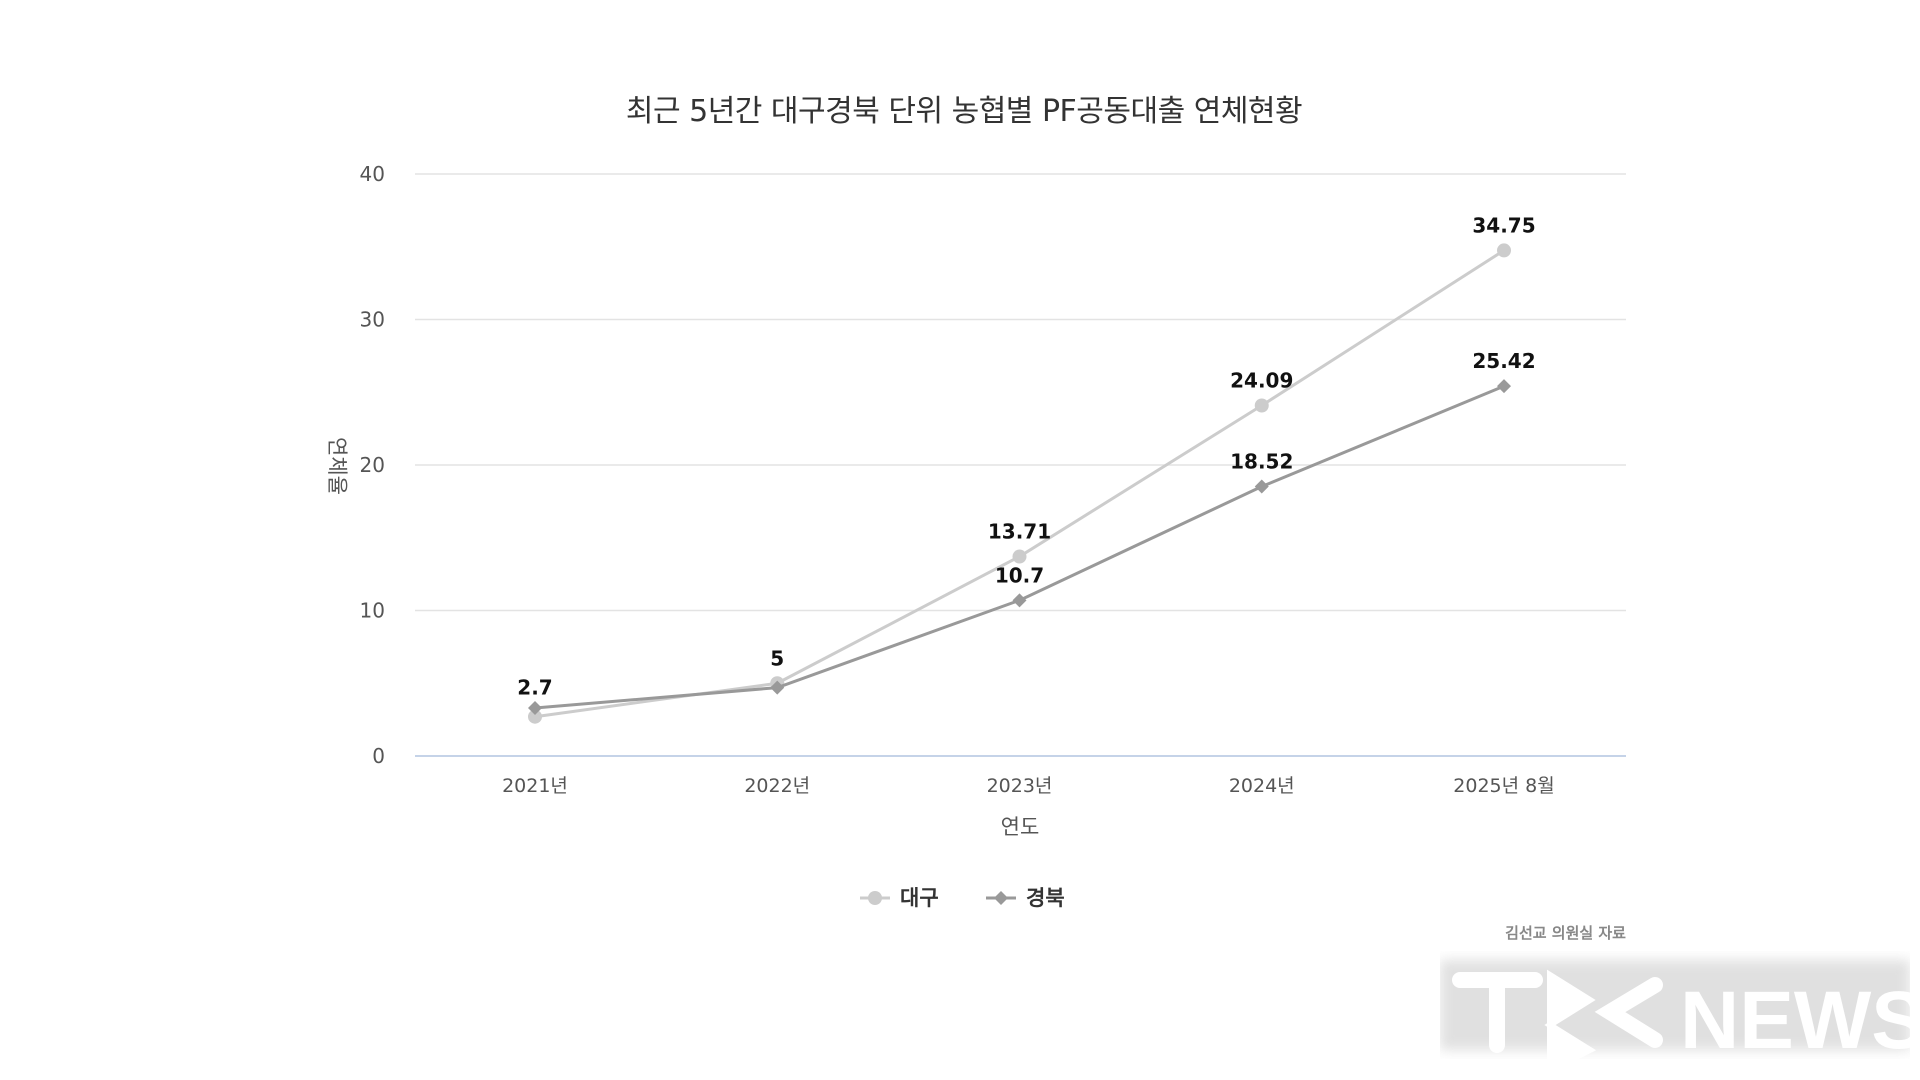 Image resolution: width=1920 pixels, height=1080 pixels. Describe the element at coordinates (1503, 361) in the screenshot. I see `data-label: 25.42` at that location.